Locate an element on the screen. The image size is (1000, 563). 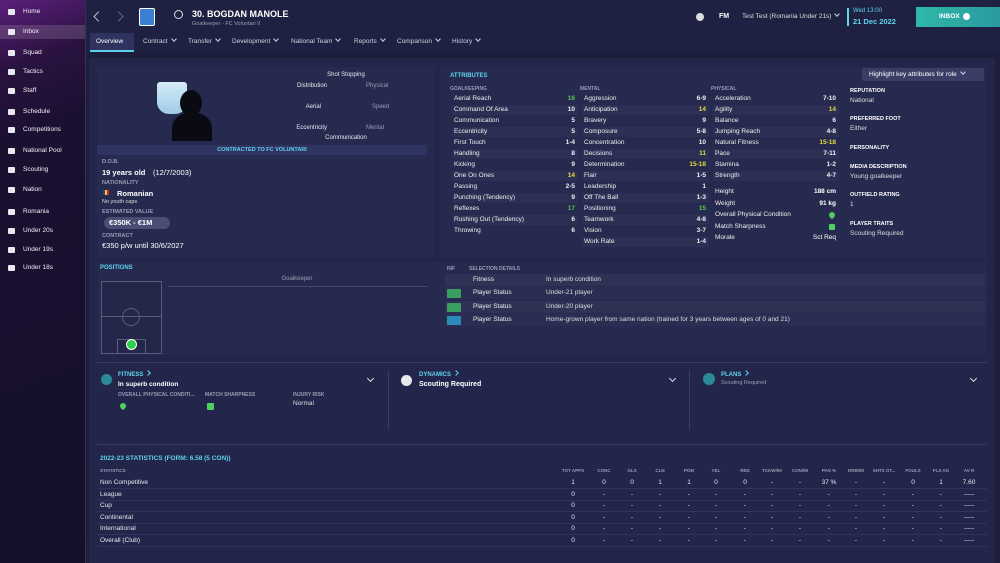
sidebar-item: Romania is located at coordinates (36, 211).